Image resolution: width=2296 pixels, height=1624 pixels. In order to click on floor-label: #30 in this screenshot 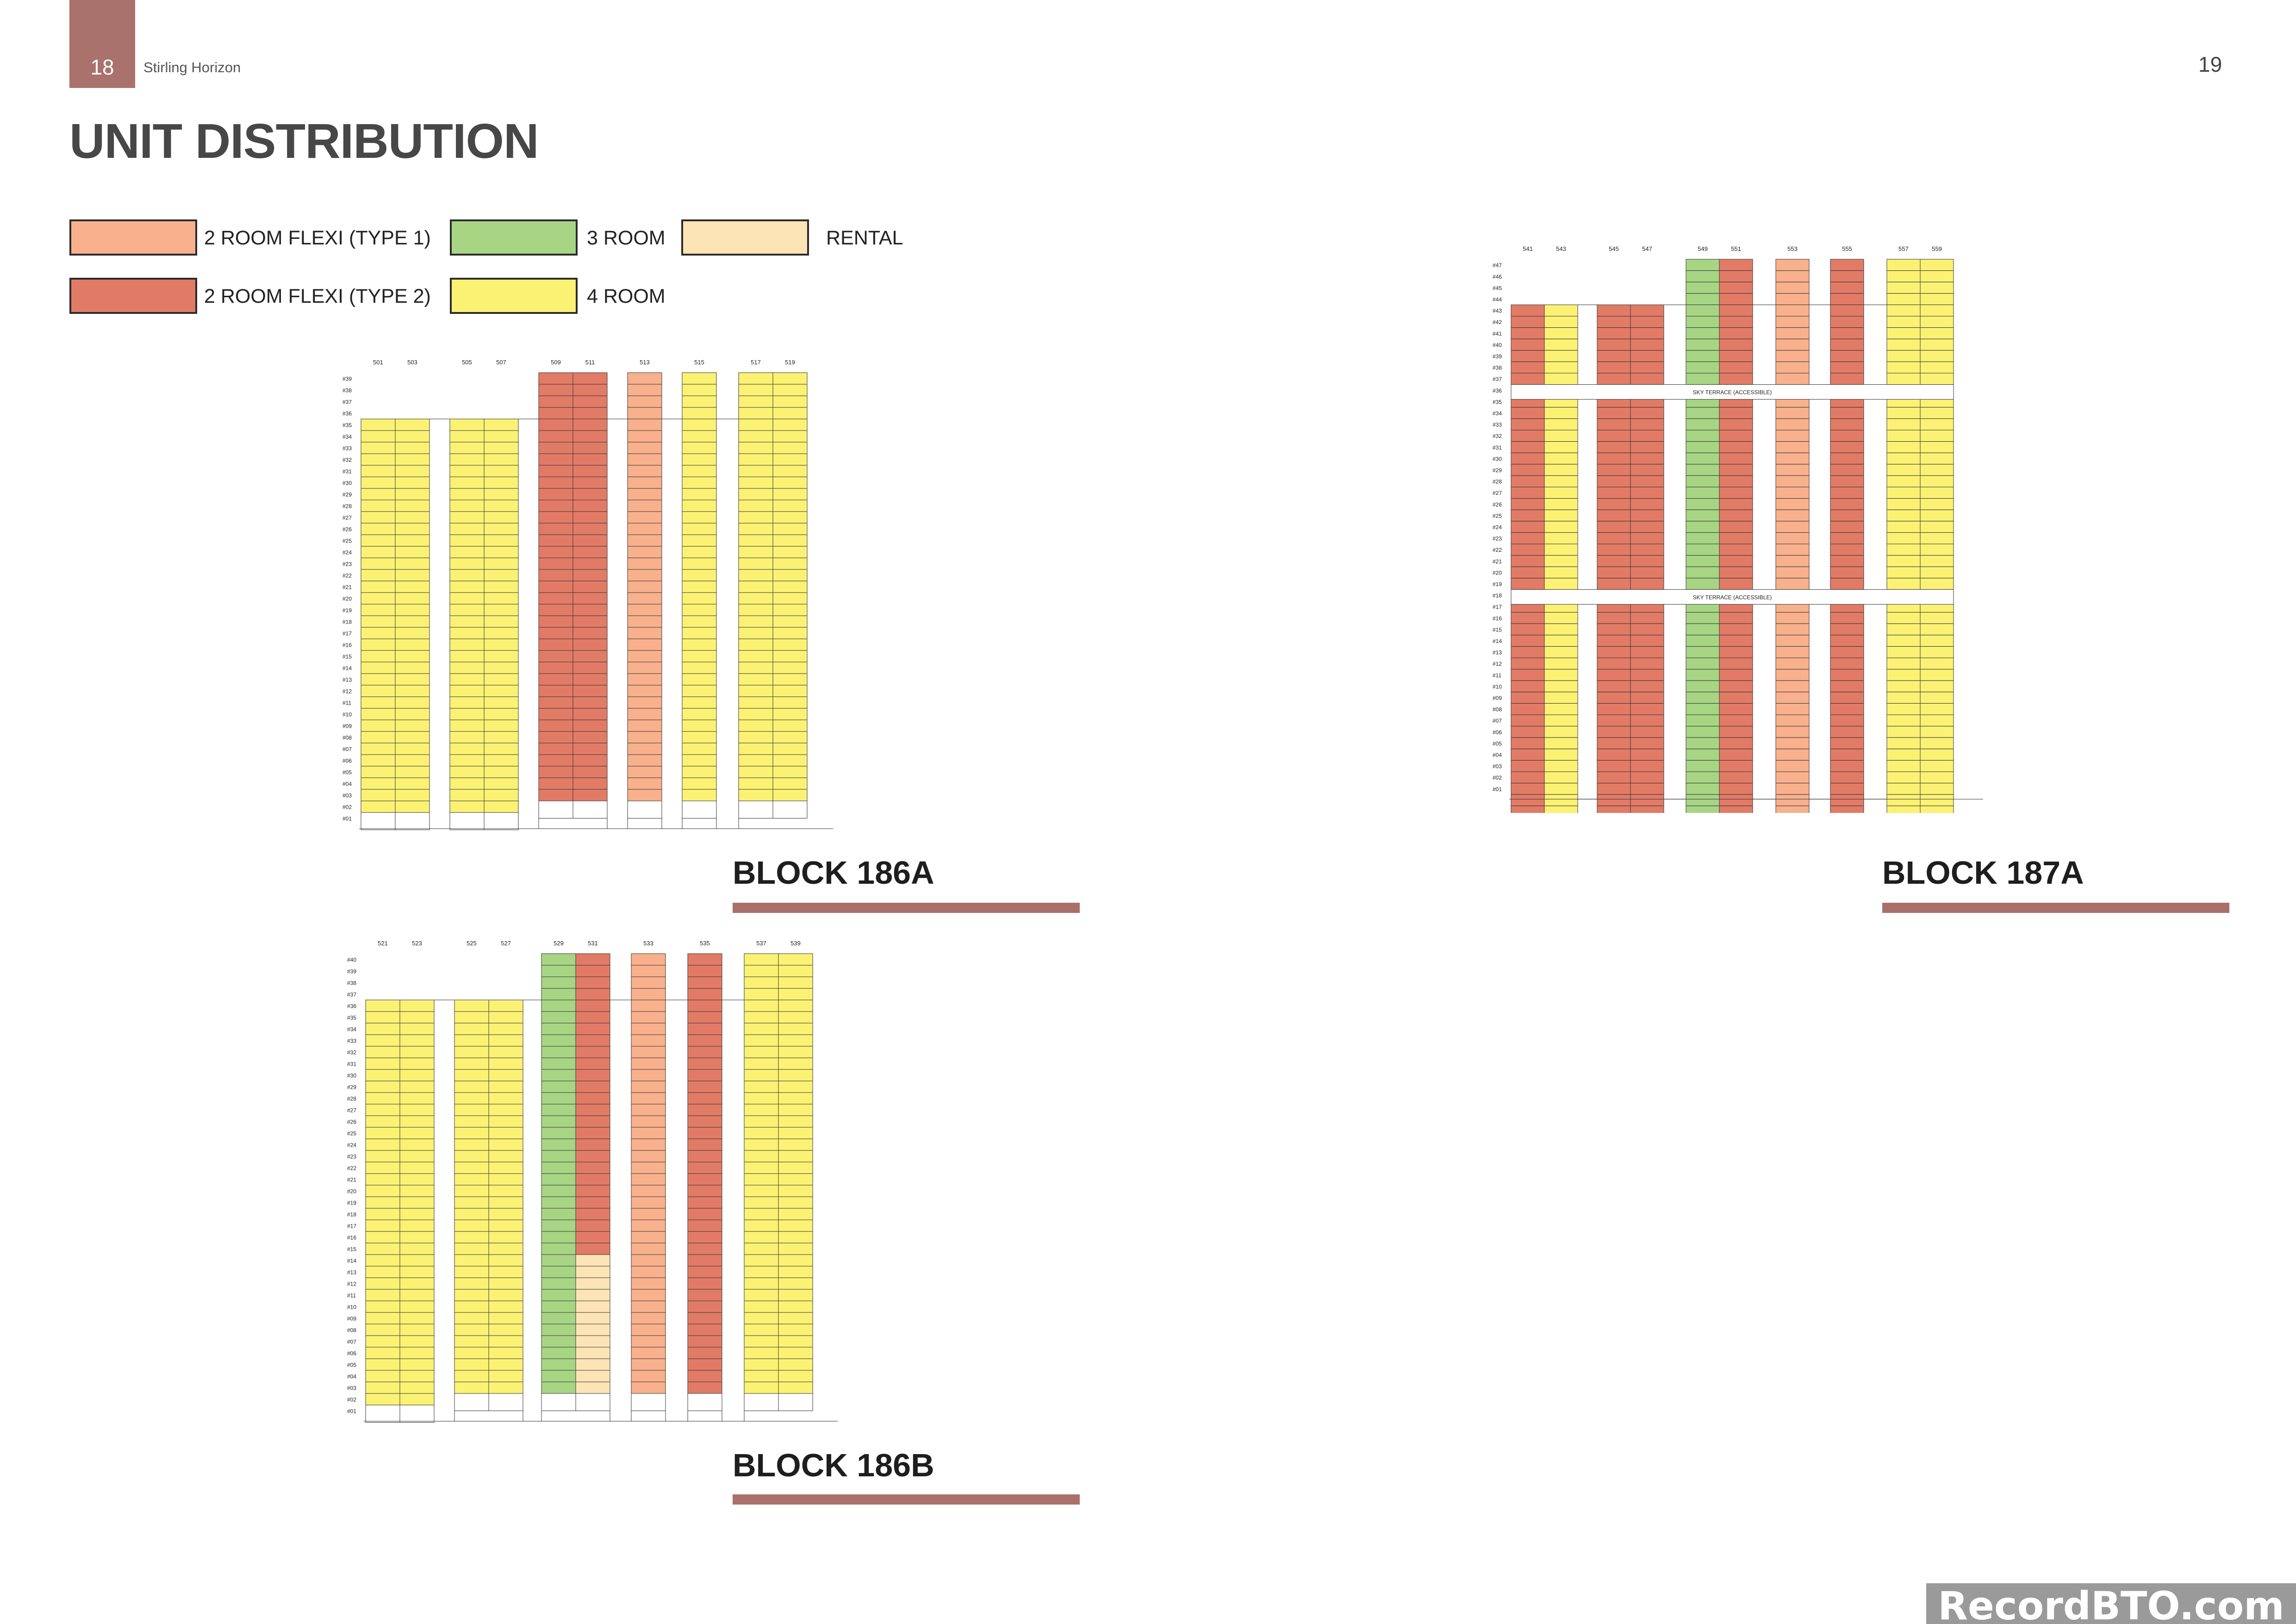, I will do `click(1497, 459)`.